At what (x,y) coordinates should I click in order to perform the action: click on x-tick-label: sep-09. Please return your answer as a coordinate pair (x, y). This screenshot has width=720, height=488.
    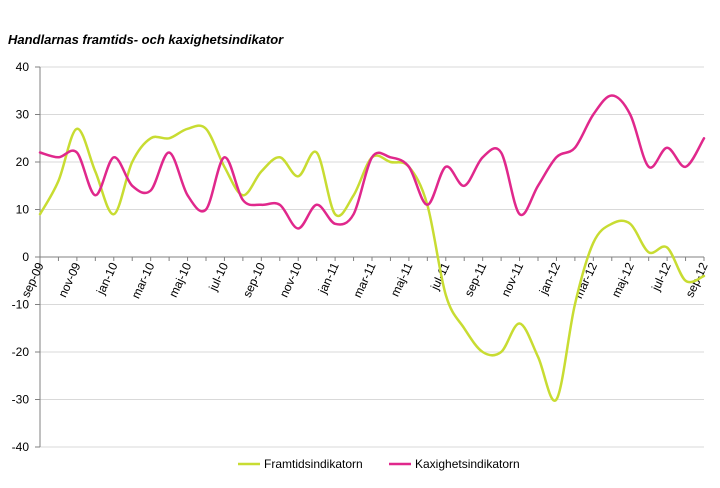
    Looking at the image, I should click on (33, 279).